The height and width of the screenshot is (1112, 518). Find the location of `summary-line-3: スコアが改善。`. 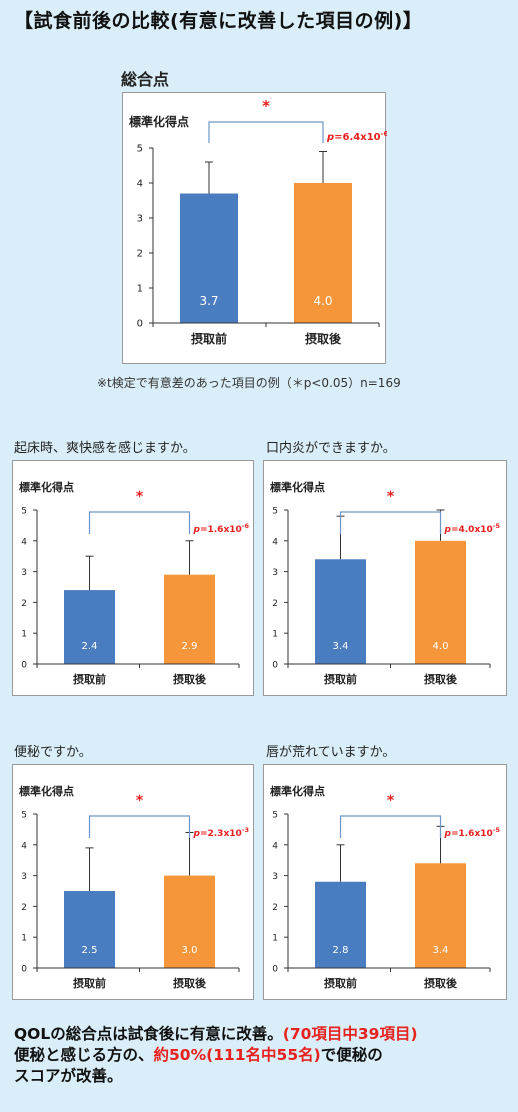

summary-line-3: スコアが改善。 is located at coordinates (68, 1076).